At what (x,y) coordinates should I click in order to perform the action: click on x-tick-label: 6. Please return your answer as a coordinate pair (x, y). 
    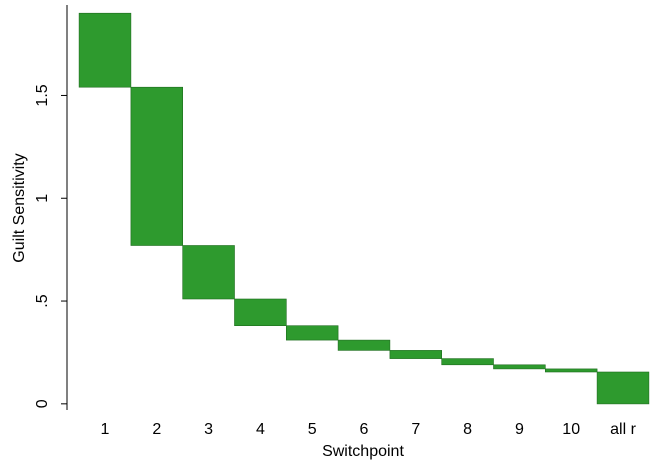
    Looking at the image, I should click on (364, 429).